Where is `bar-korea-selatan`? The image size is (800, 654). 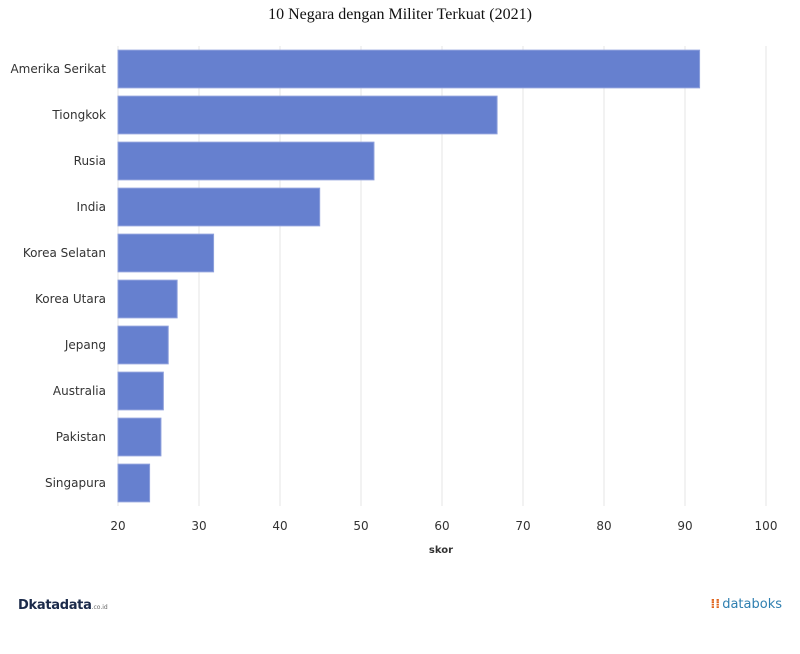 bar-korea-selatan is located at coordinates (166, 253).